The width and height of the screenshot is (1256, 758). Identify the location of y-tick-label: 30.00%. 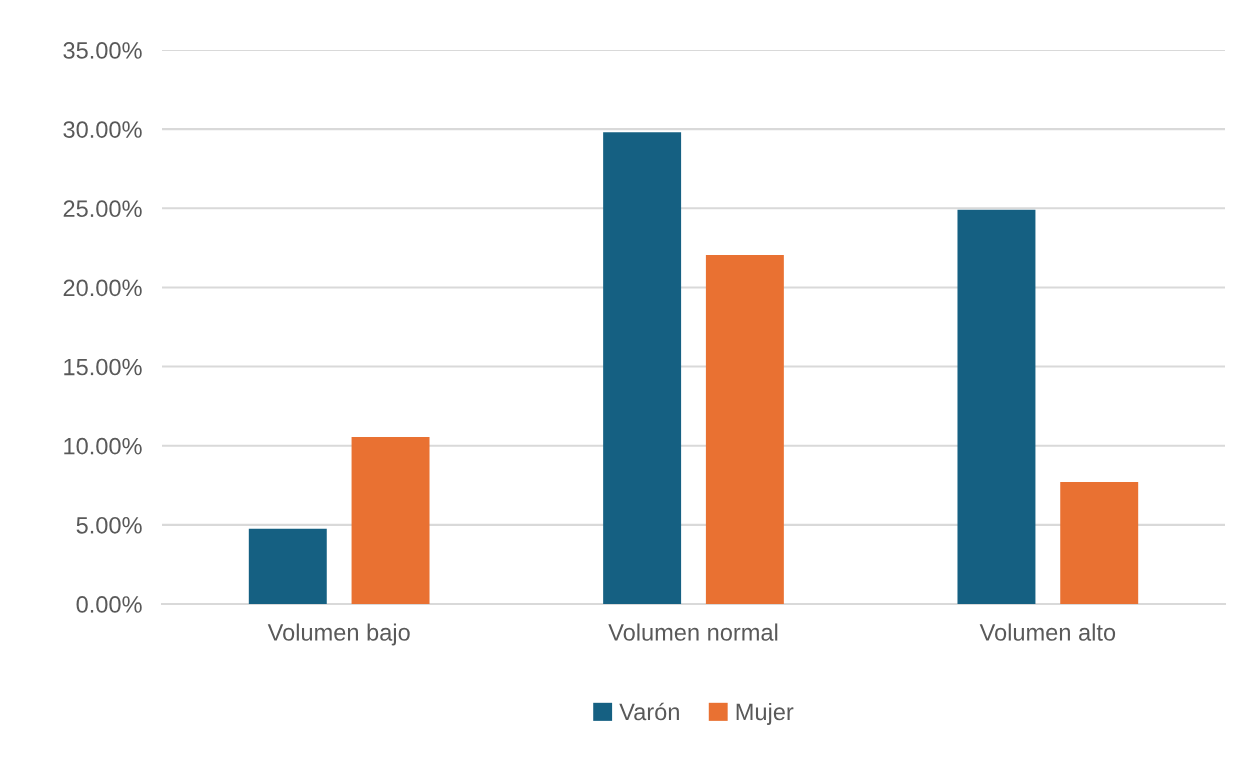
(102, 129).